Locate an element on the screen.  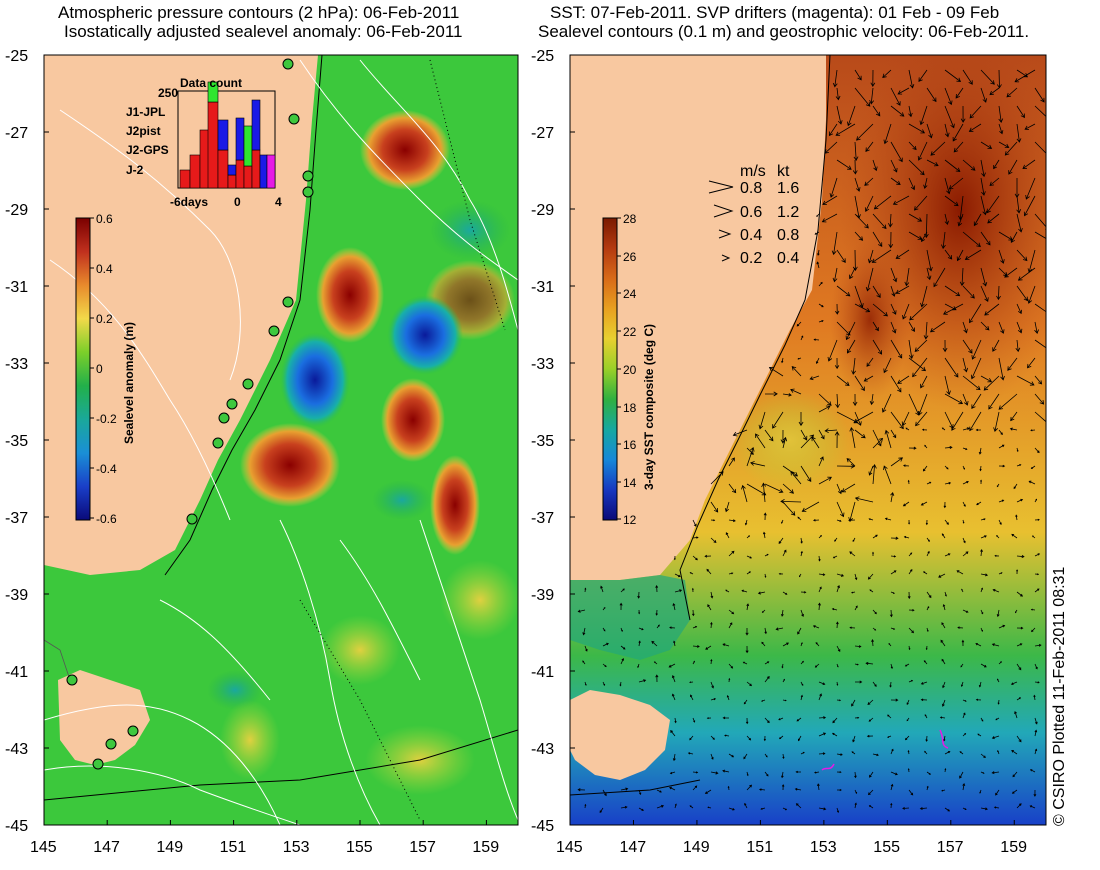
legend-j-2: J-2 is located at coordinates (135, 170).